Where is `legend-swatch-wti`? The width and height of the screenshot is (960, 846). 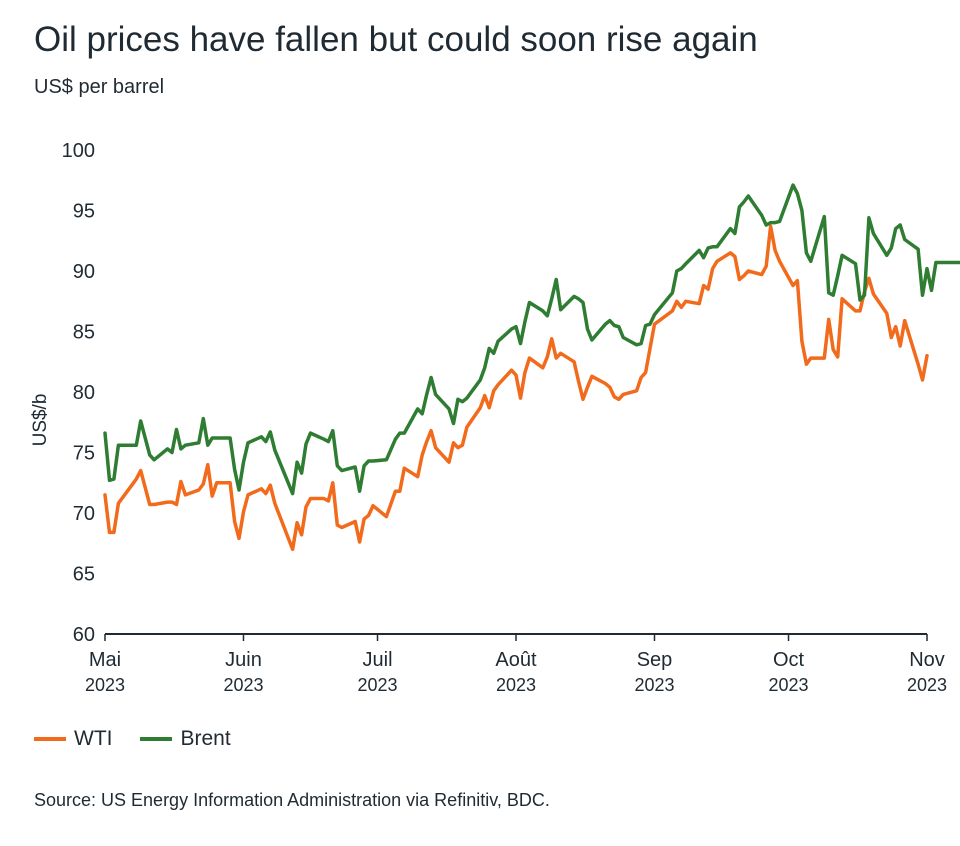
legend-swatch-wti is located at coordinates (50, 739).